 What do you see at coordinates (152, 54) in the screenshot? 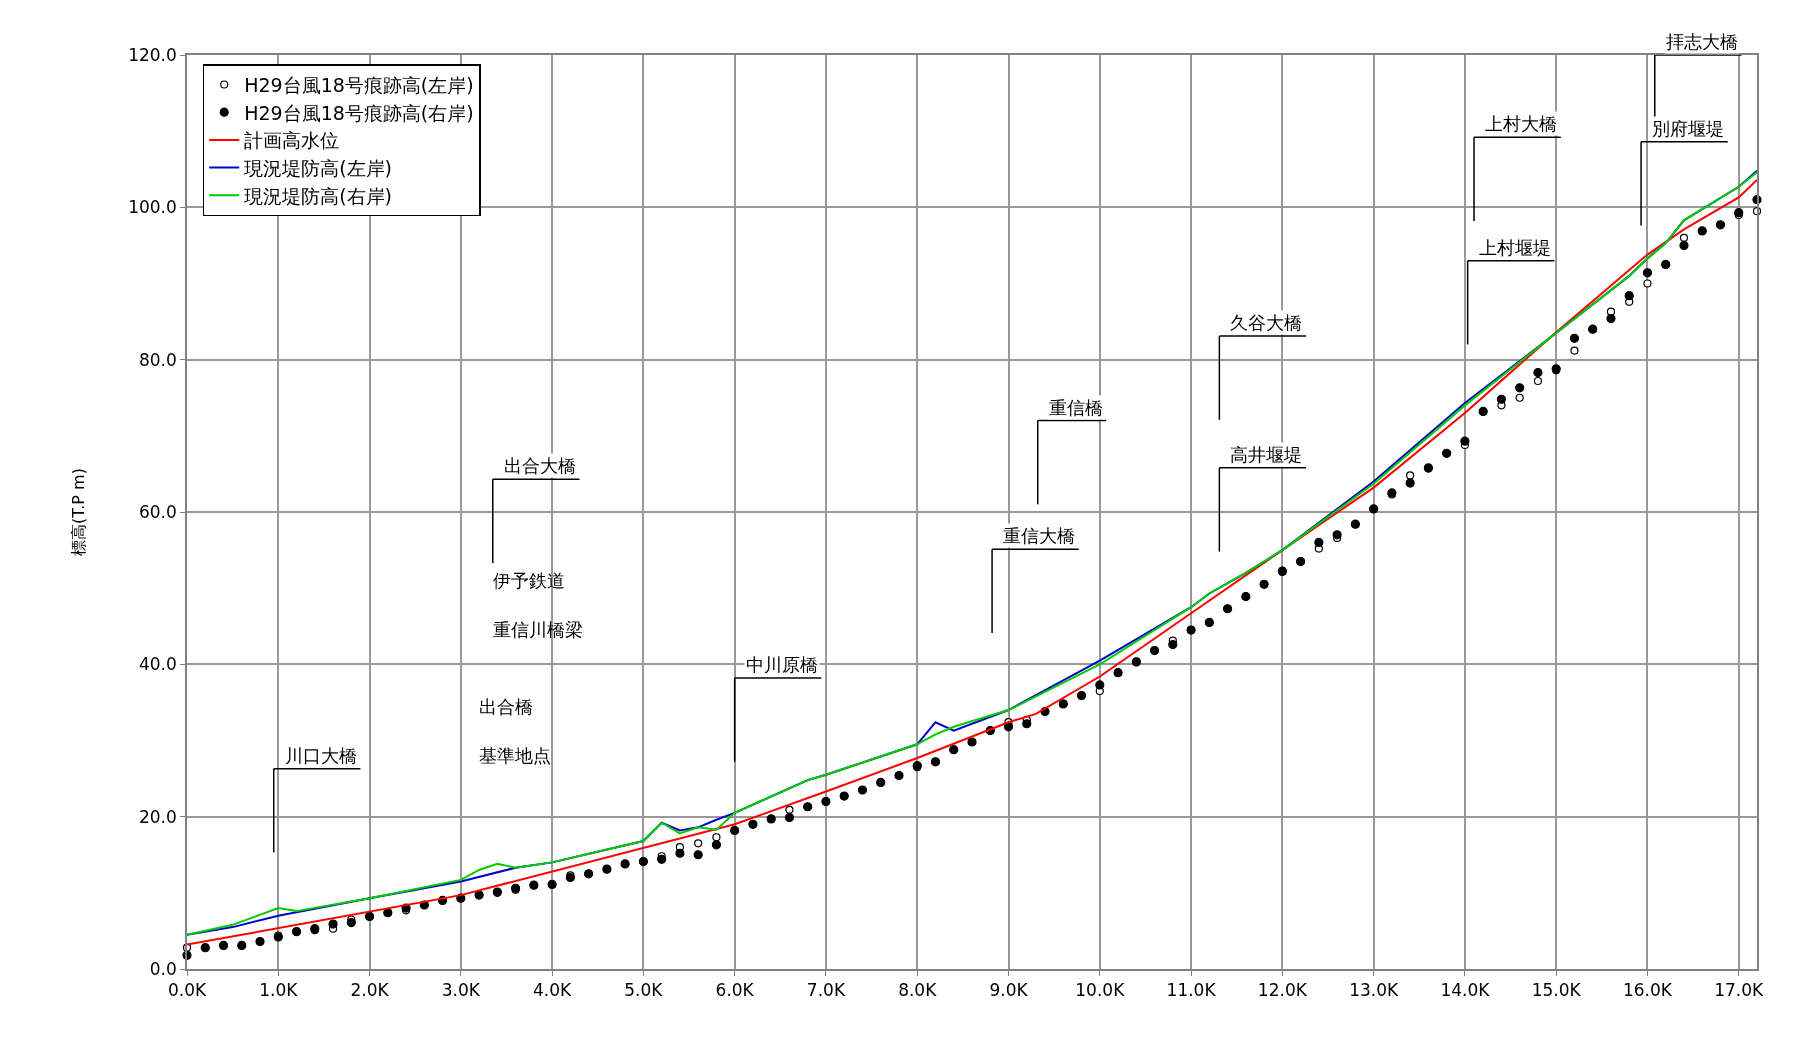
I see `y-tick-label: 120.0` at bounding box center [152, 54].